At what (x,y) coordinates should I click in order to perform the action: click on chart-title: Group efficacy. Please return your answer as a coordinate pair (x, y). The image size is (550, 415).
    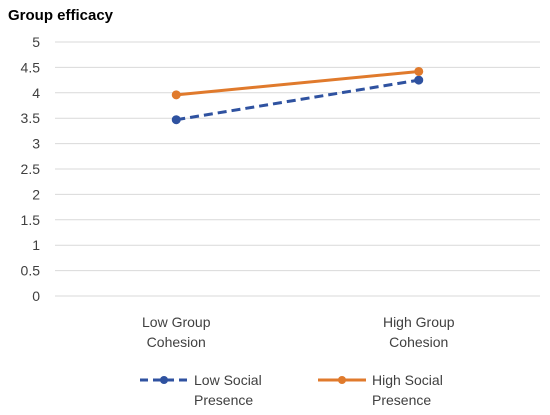
    Looking at the image, I should click on (61, 15).